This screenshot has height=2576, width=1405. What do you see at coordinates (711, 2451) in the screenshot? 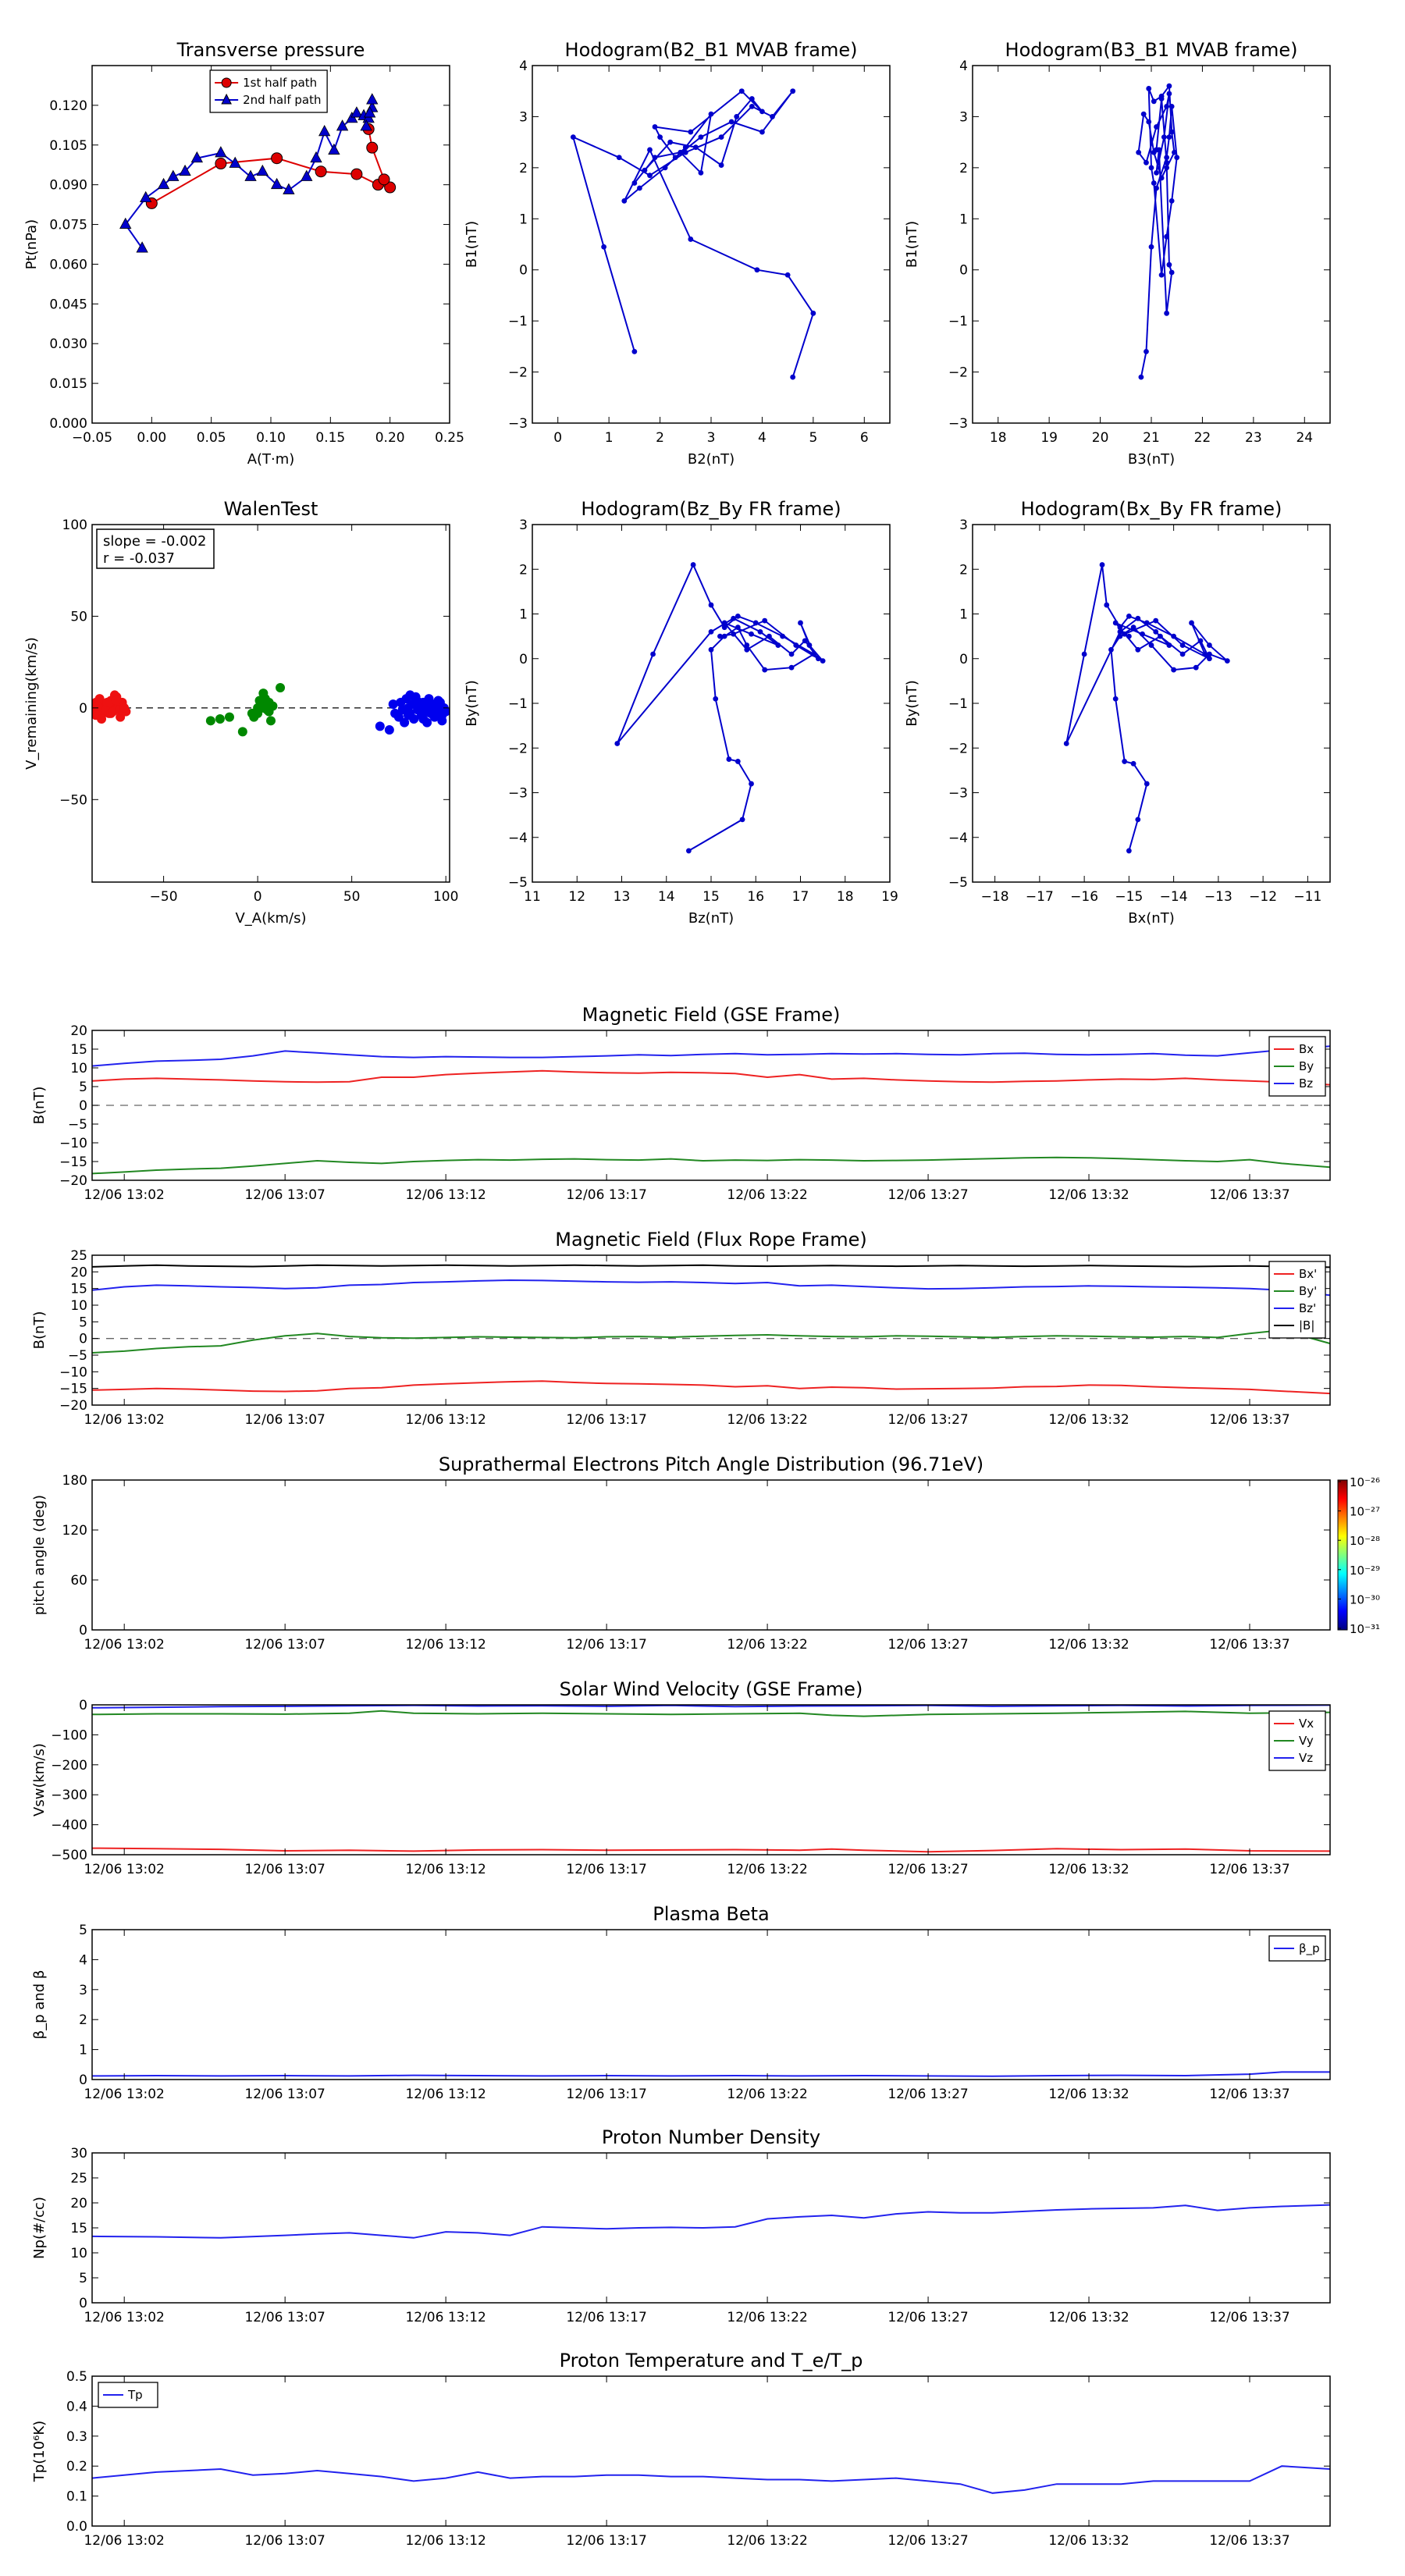
I see `plot-frame` at bounding box center [711, 2451].